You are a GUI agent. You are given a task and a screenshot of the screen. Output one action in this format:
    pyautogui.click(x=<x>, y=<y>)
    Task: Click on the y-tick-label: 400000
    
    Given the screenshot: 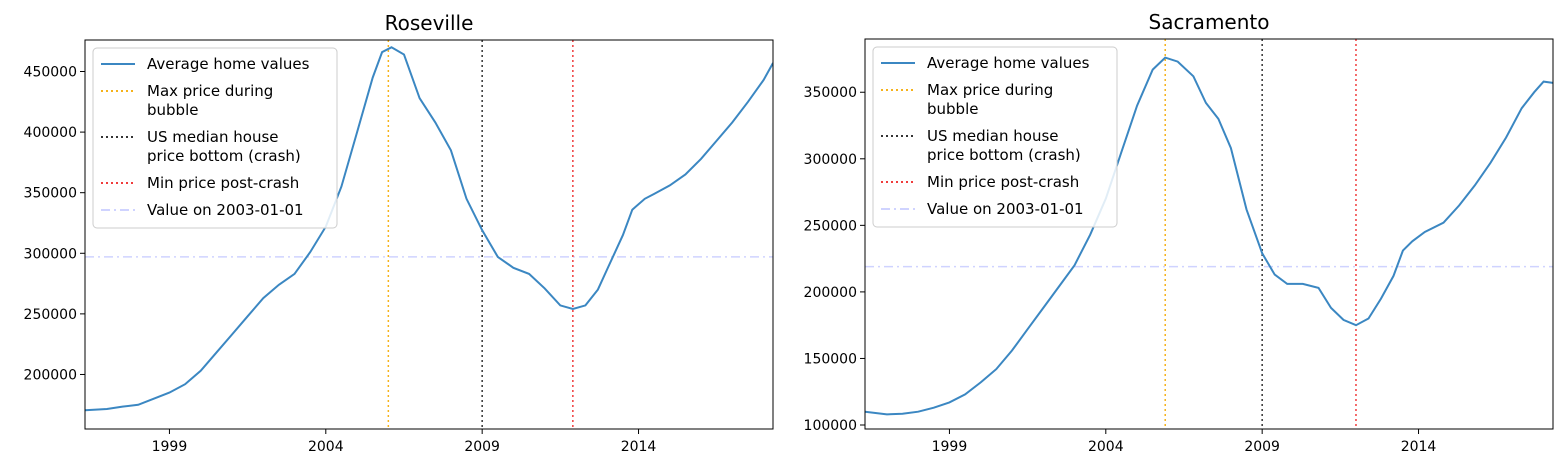 What is the action you would take?
    pyautogui.click(x=50, y=133)
    